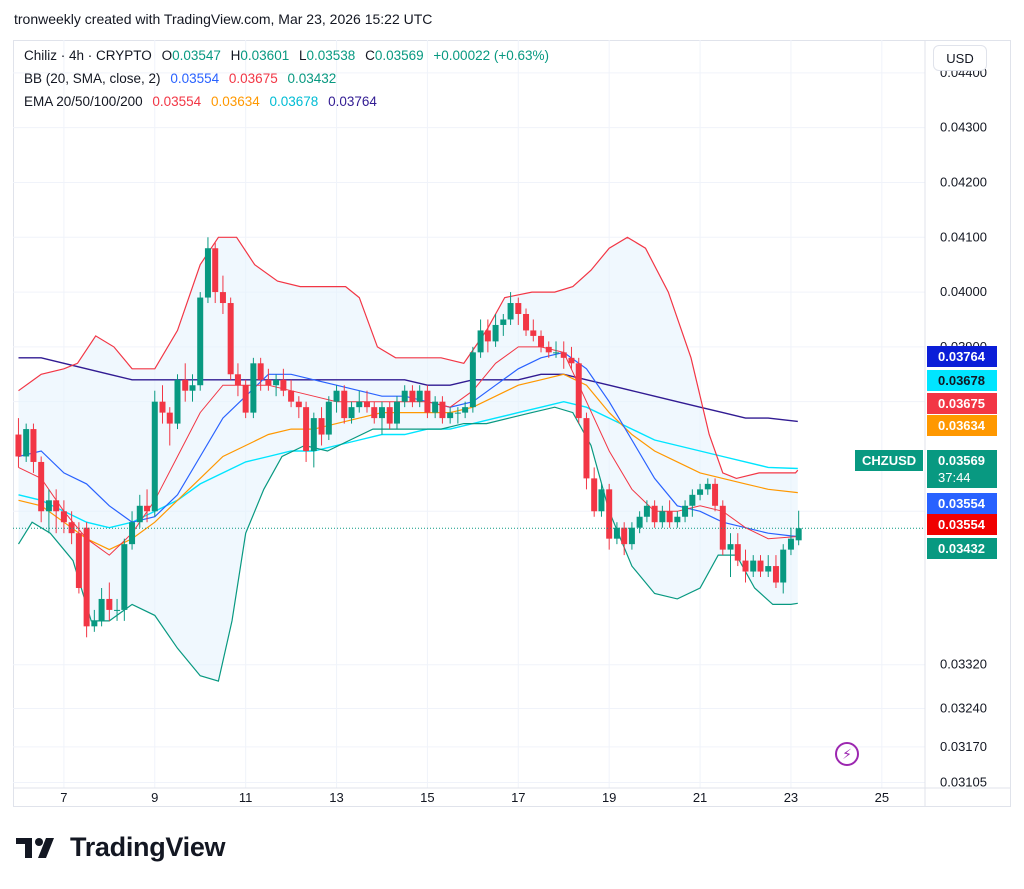 The image size is (1024, 889). Describe the element at coordinates (889, 460) in the screenshot. I see `symbol-tag-bg` at that location.